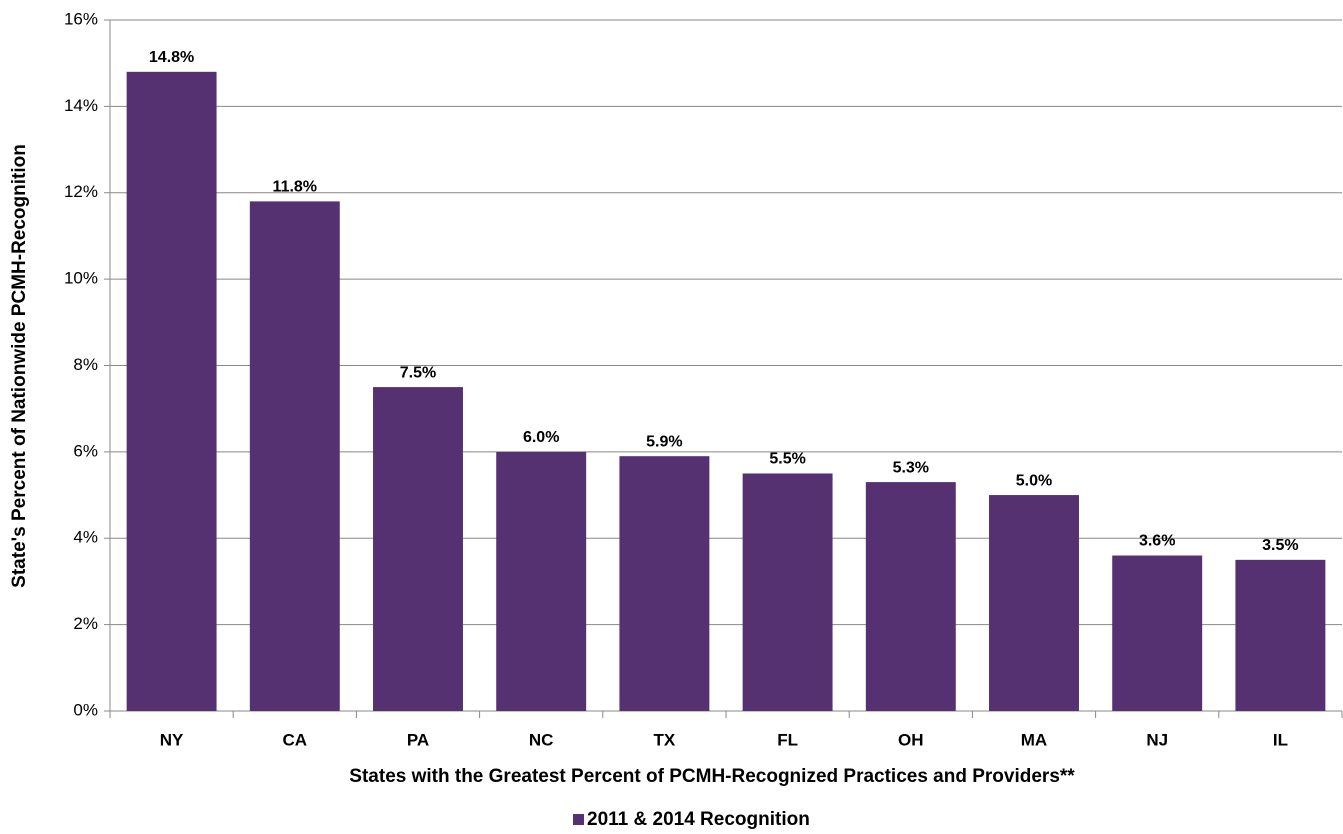  What do you see at coordinates (911, 739) in the screenshot?
I see `x-tick-label: OH` at bounding box center [911, 739].